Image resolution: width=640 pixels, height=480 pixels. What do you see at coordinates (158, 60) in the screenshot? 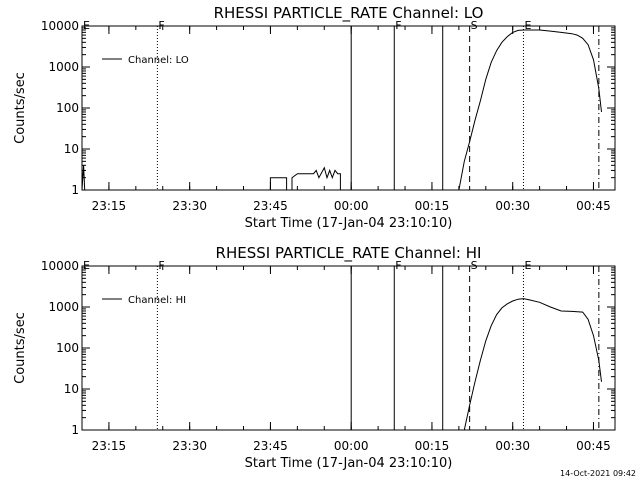
I see `legend-entry: Channel: LO` at bounding box center [158, 60].